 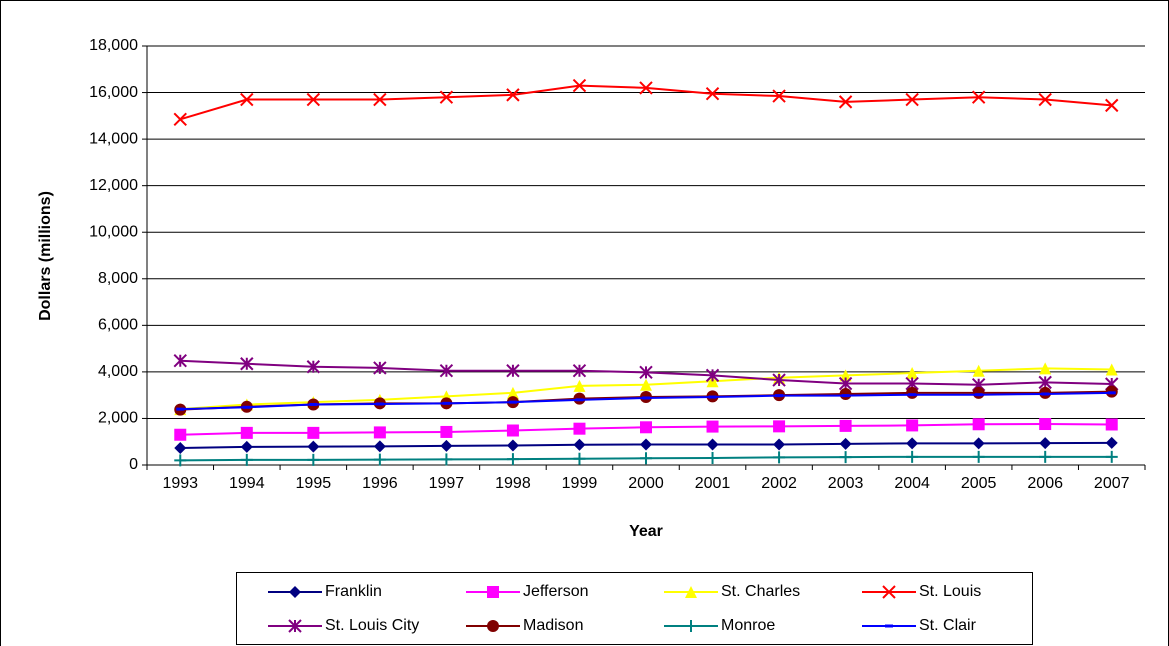 What do you see at coordinates (45, 256) in the screenshot?
I see `y-axis-title: Dollars (millions)` at bounding box center [45, 256].